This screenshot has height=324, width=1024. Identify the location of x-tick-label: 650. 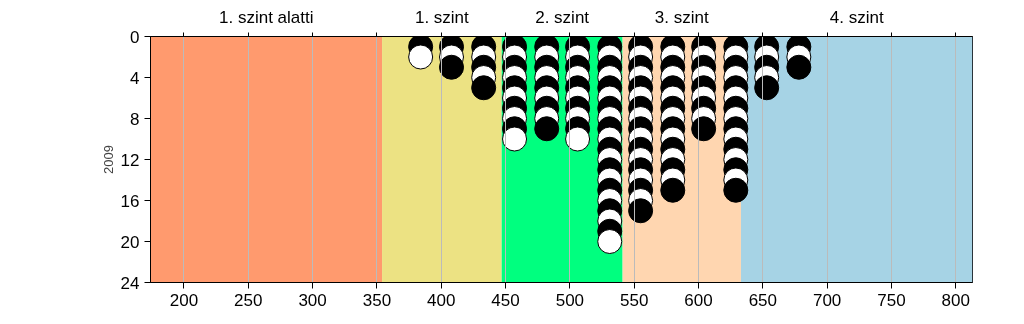
(763, 300).